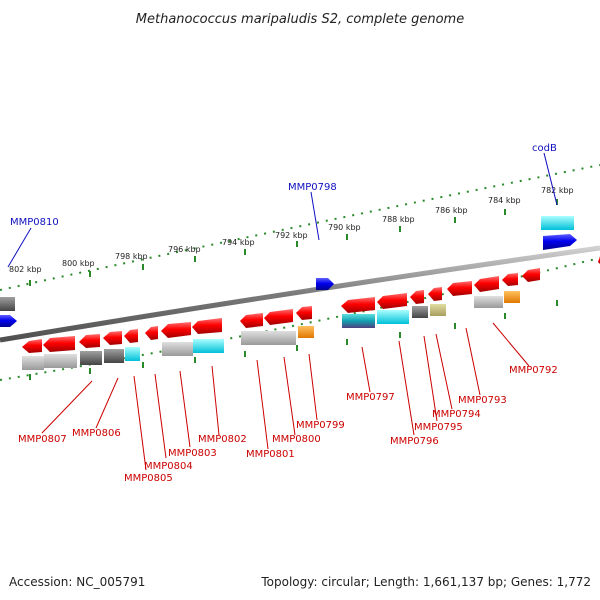  Describe the element at coordinates (312, 187) in the screenshot. I see `label-MMP0798: MMP0798` at that location.